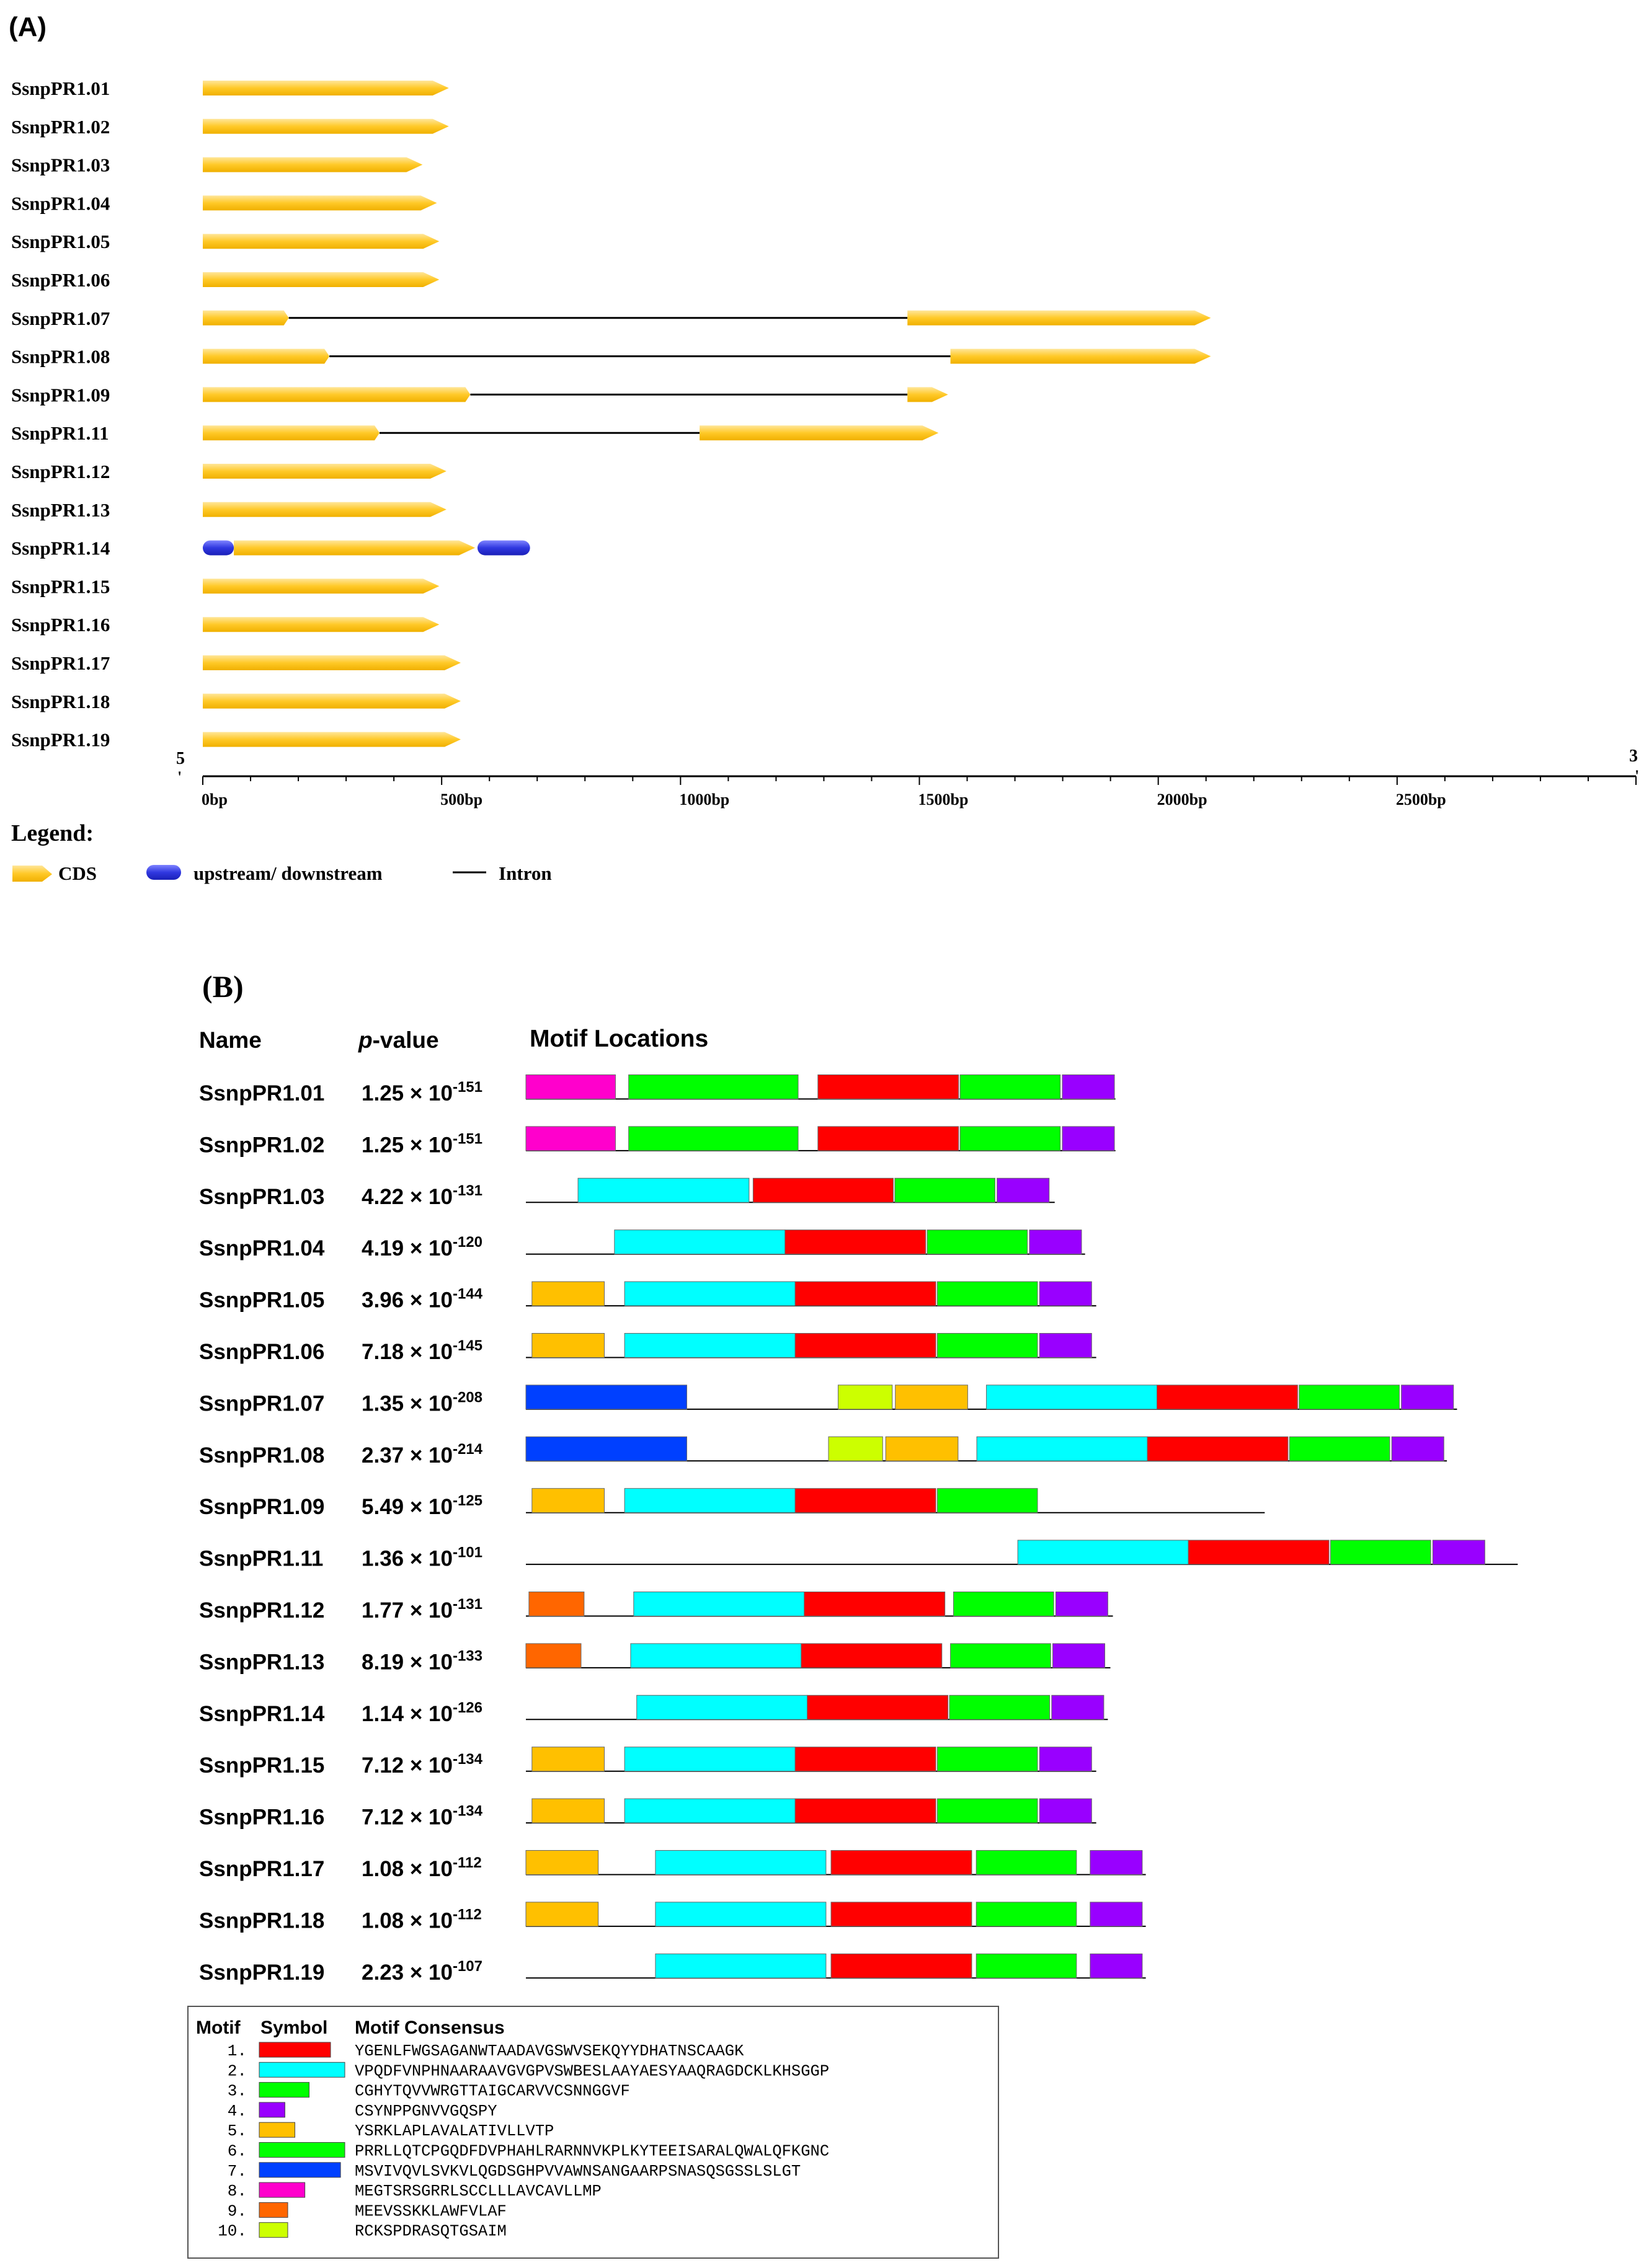  Describe the element at coordinates (828, 1399) in the screenshot. I see `motif-row: SsnpPR1.07 1.35 × 10-208` at that location.